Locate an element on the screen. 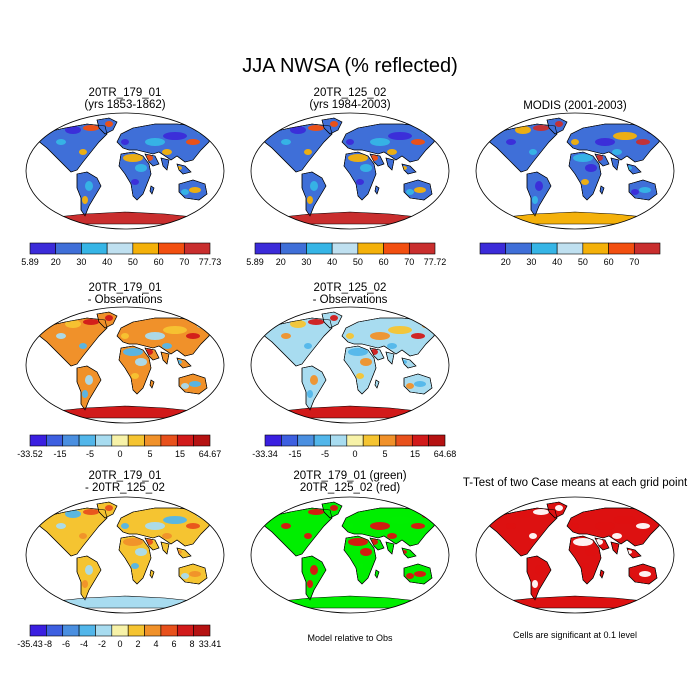 This screenshot has height=700, width=700. colorbar-tick-label: -2 is located at coordinates (102, 644).